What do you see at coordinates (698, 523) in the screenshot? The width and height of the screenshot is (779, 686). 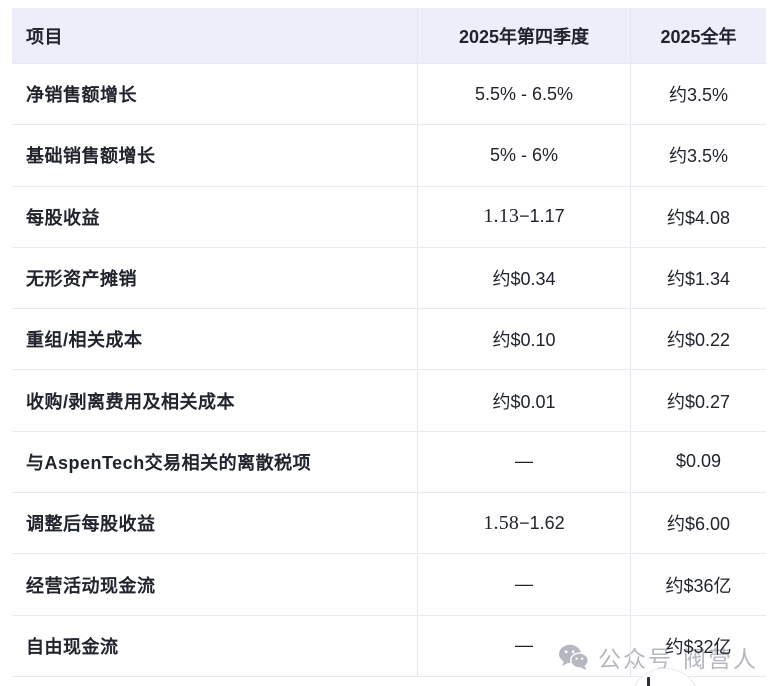 I see `row-fy-value: 约$6.00` at bounding box center [698, 523].